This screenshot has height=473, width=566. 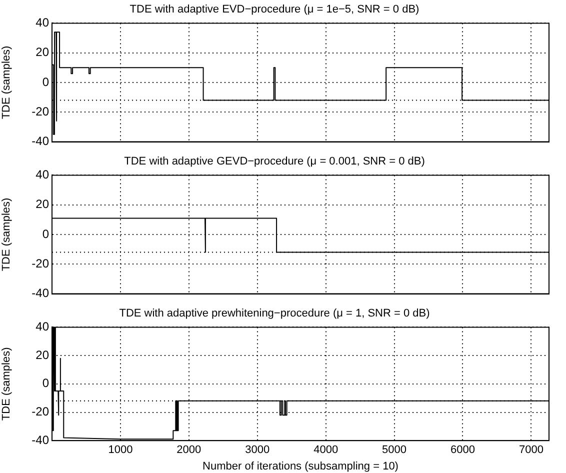 What do you see at coordinates (462, 450) in the screenshot?
I see `x-tick-label: 6000` at bounding box center [462, 450].